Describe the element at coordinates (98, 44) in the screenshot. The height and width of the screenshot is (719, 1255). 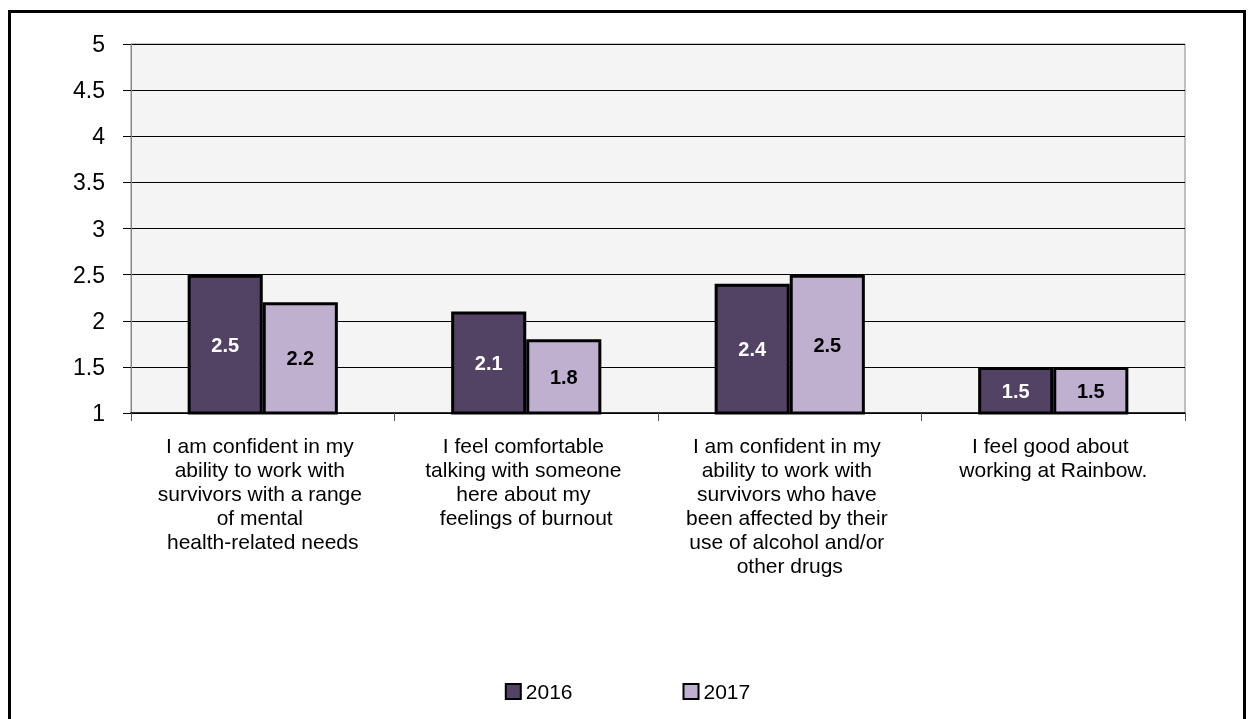
I see `y-tick-label: 5` at that location.